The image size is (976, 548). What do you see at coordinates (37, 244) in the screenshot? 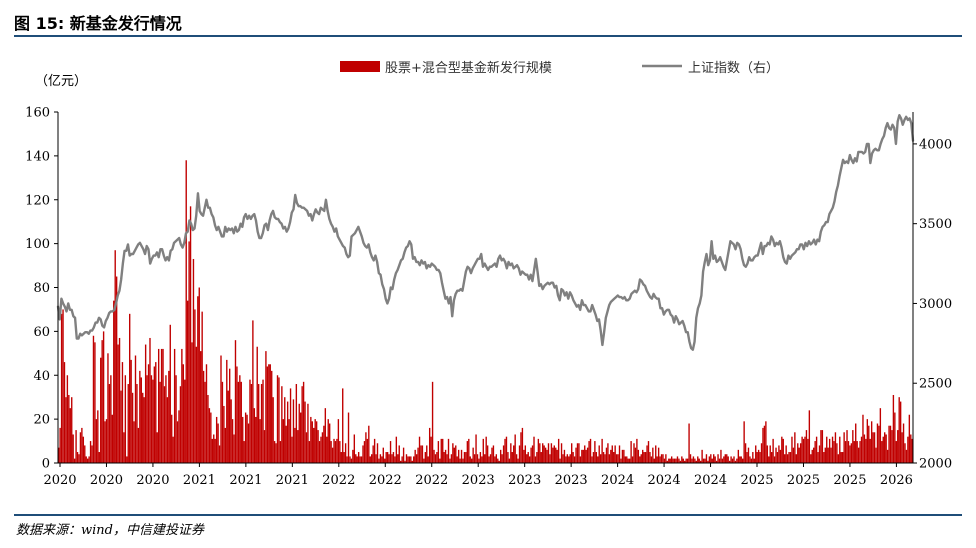
I see `left-tick-label: 100` at bounding box center [37, 244].